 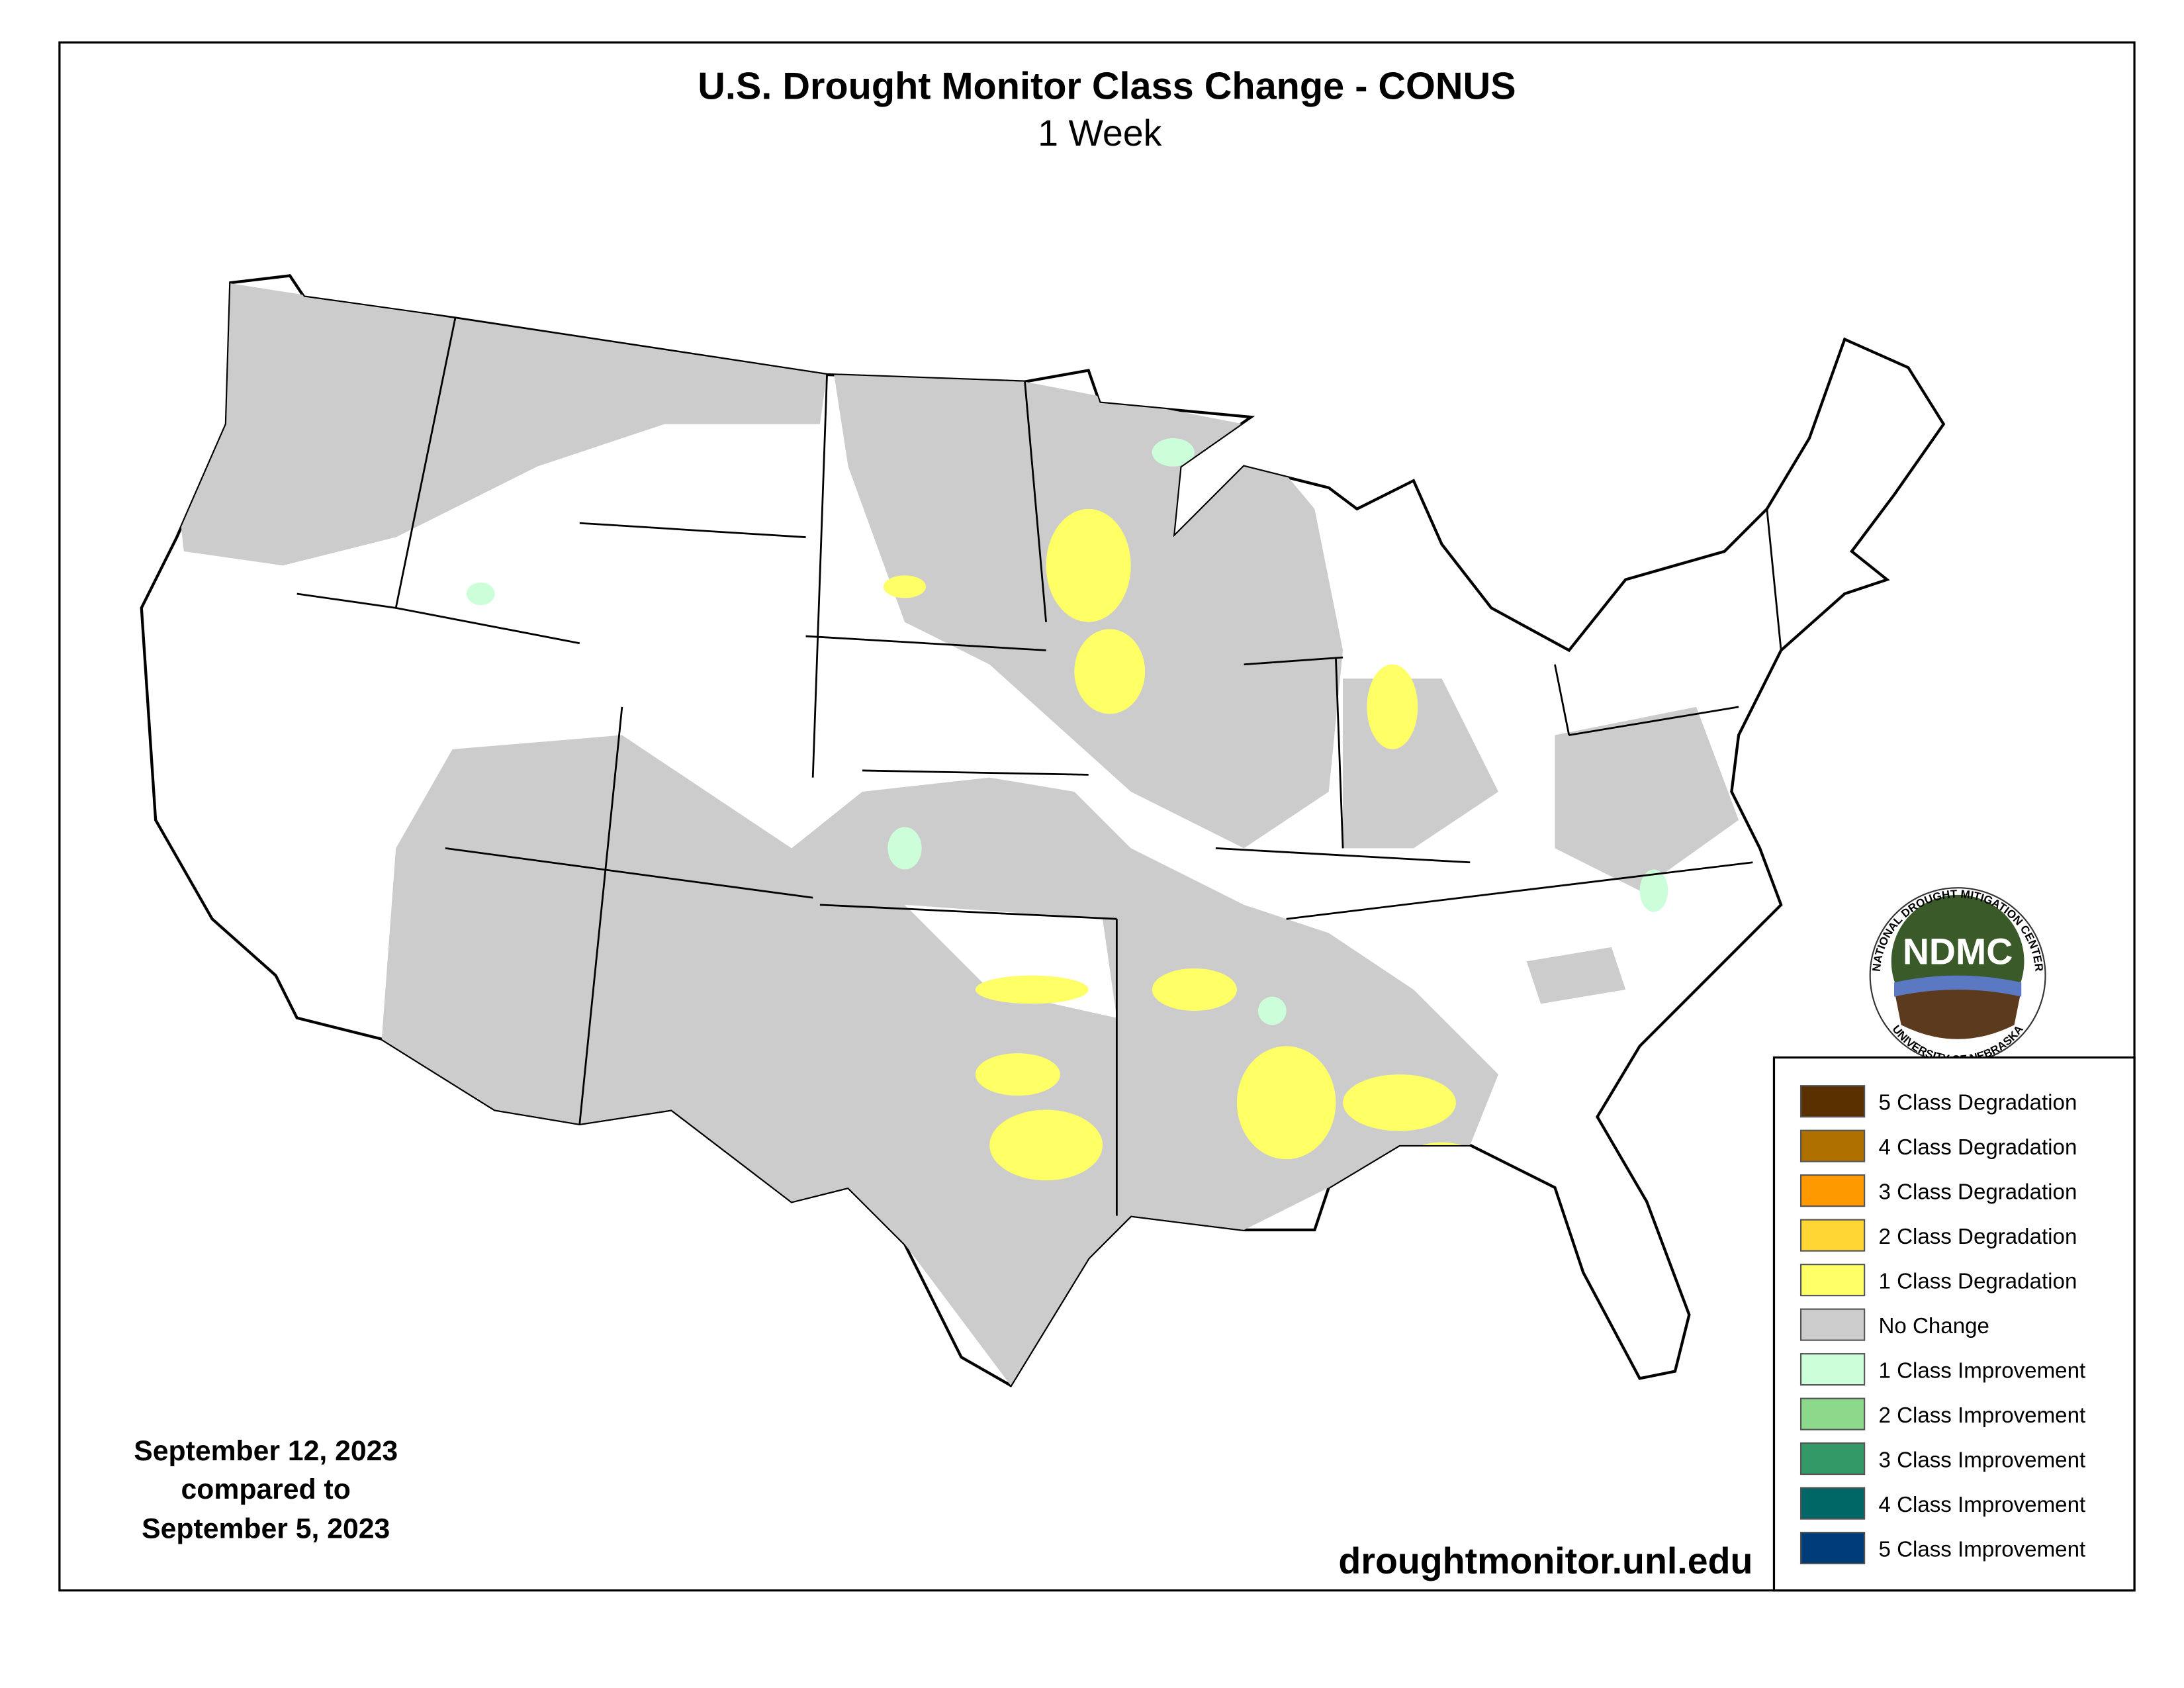 I want to click on legend-label: 1 Class Degradation, so click(x=1978, y=1281).